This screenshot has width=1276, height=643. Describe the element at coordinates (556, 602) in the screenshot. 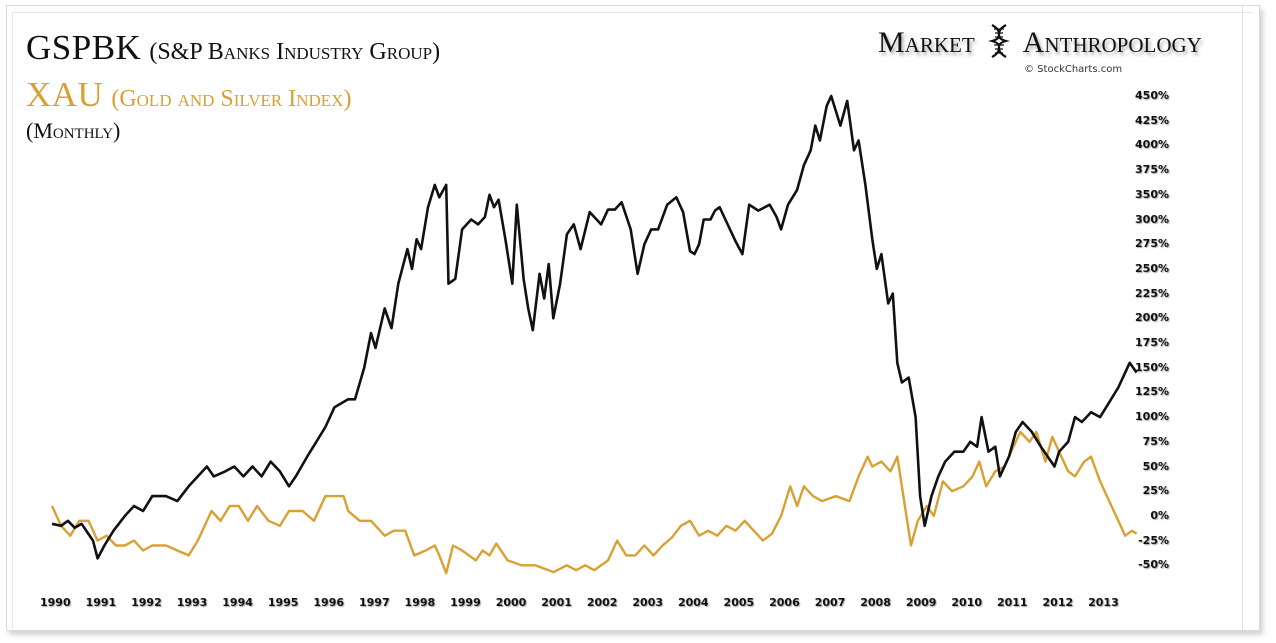

I see `x-tick-label: 2001` at that location.